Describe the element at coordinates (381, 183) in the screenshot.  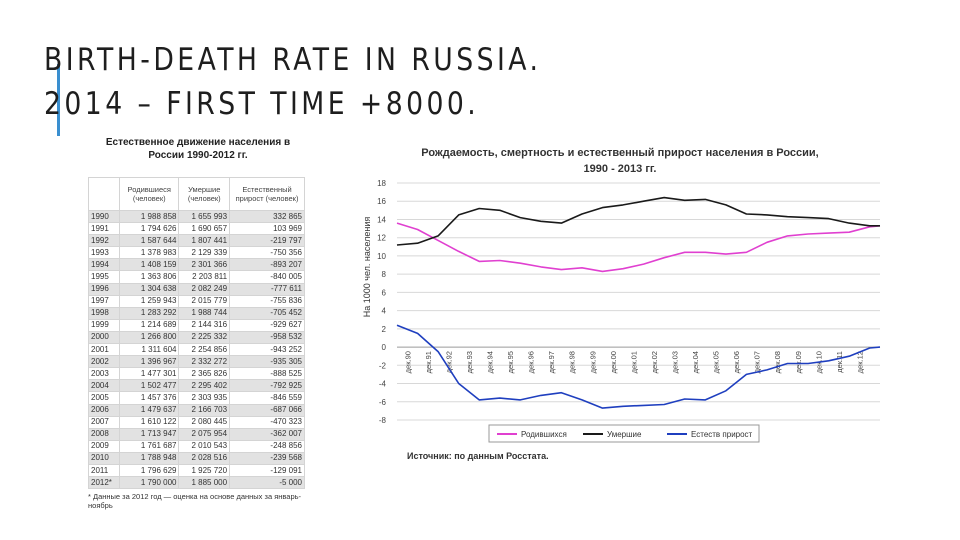
I see `y-tick-label: 18` at that location.